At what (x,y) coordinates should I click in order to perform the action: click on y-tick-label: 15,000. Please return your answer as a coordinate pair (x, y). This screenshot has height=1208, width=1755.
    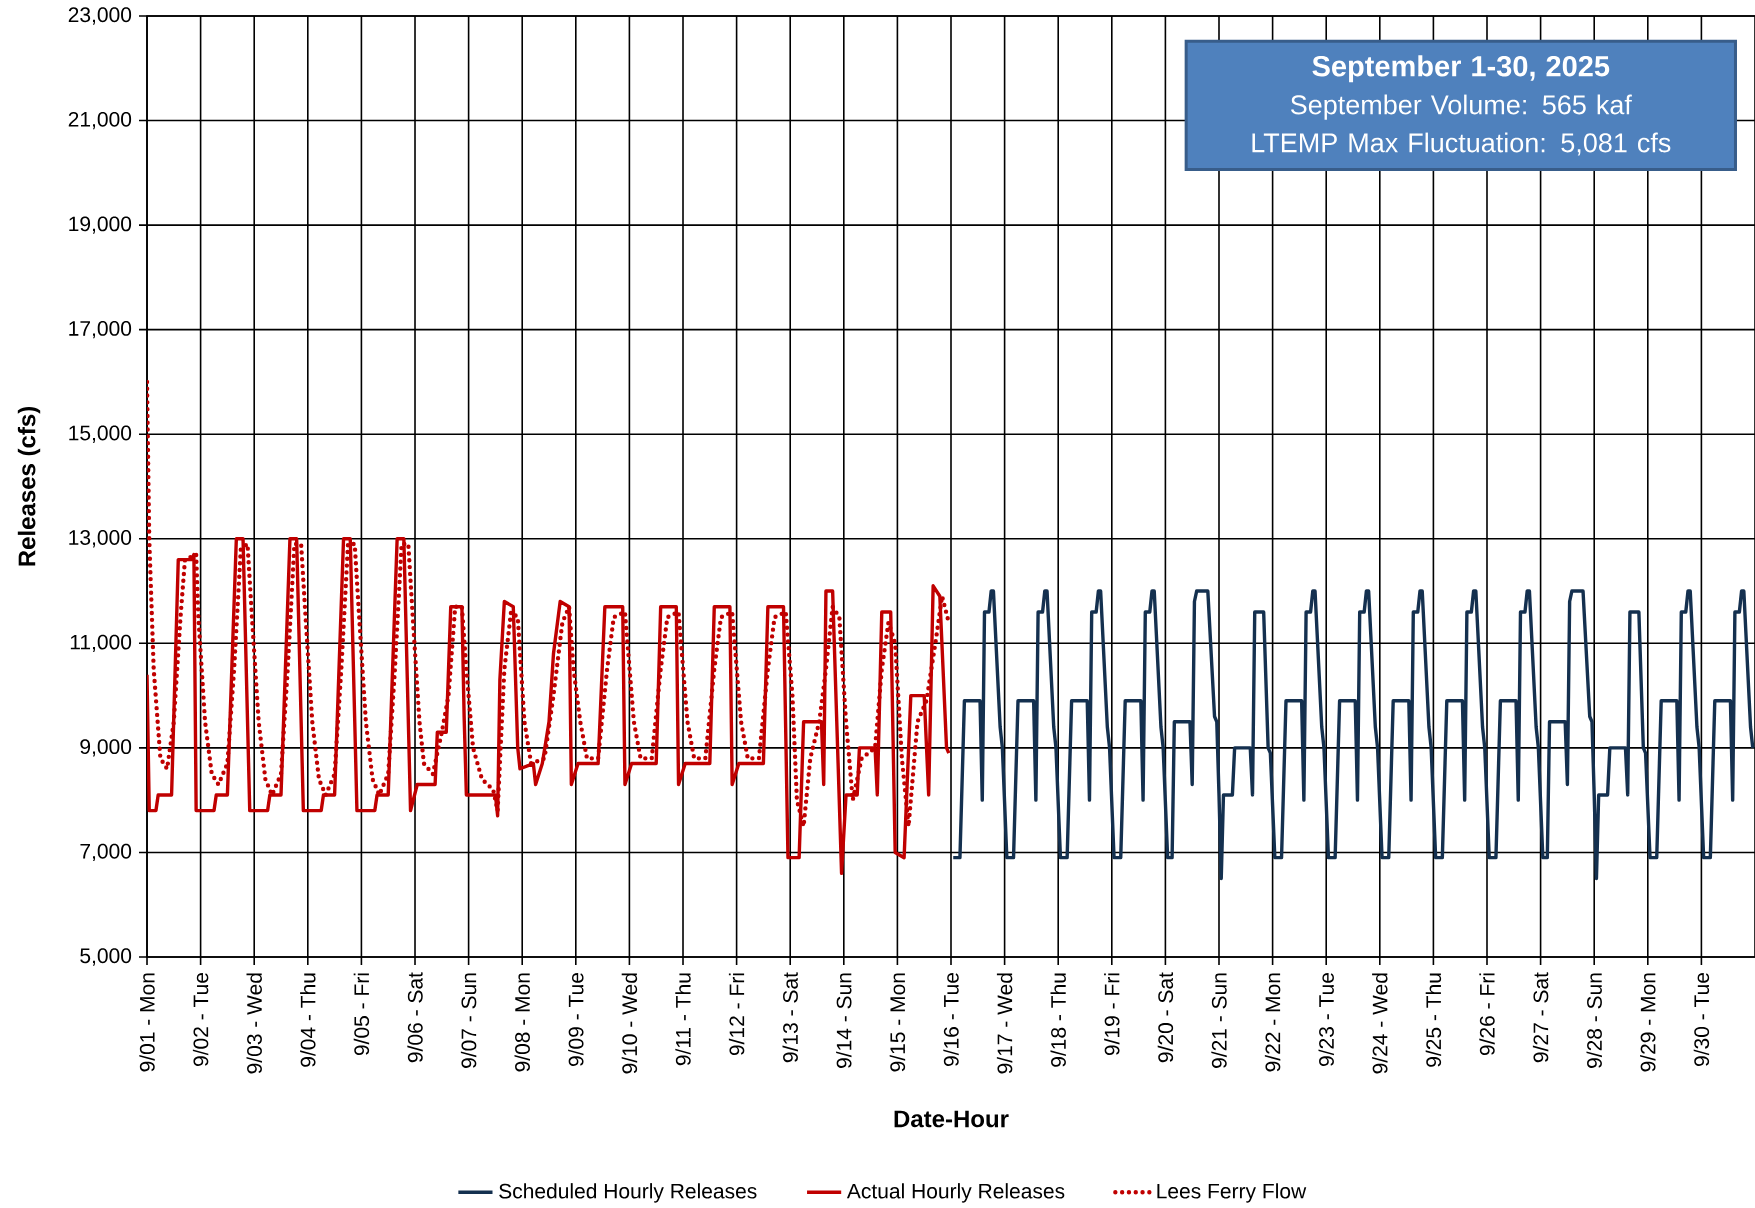
    Looking at the image, I should click on (100, 434).